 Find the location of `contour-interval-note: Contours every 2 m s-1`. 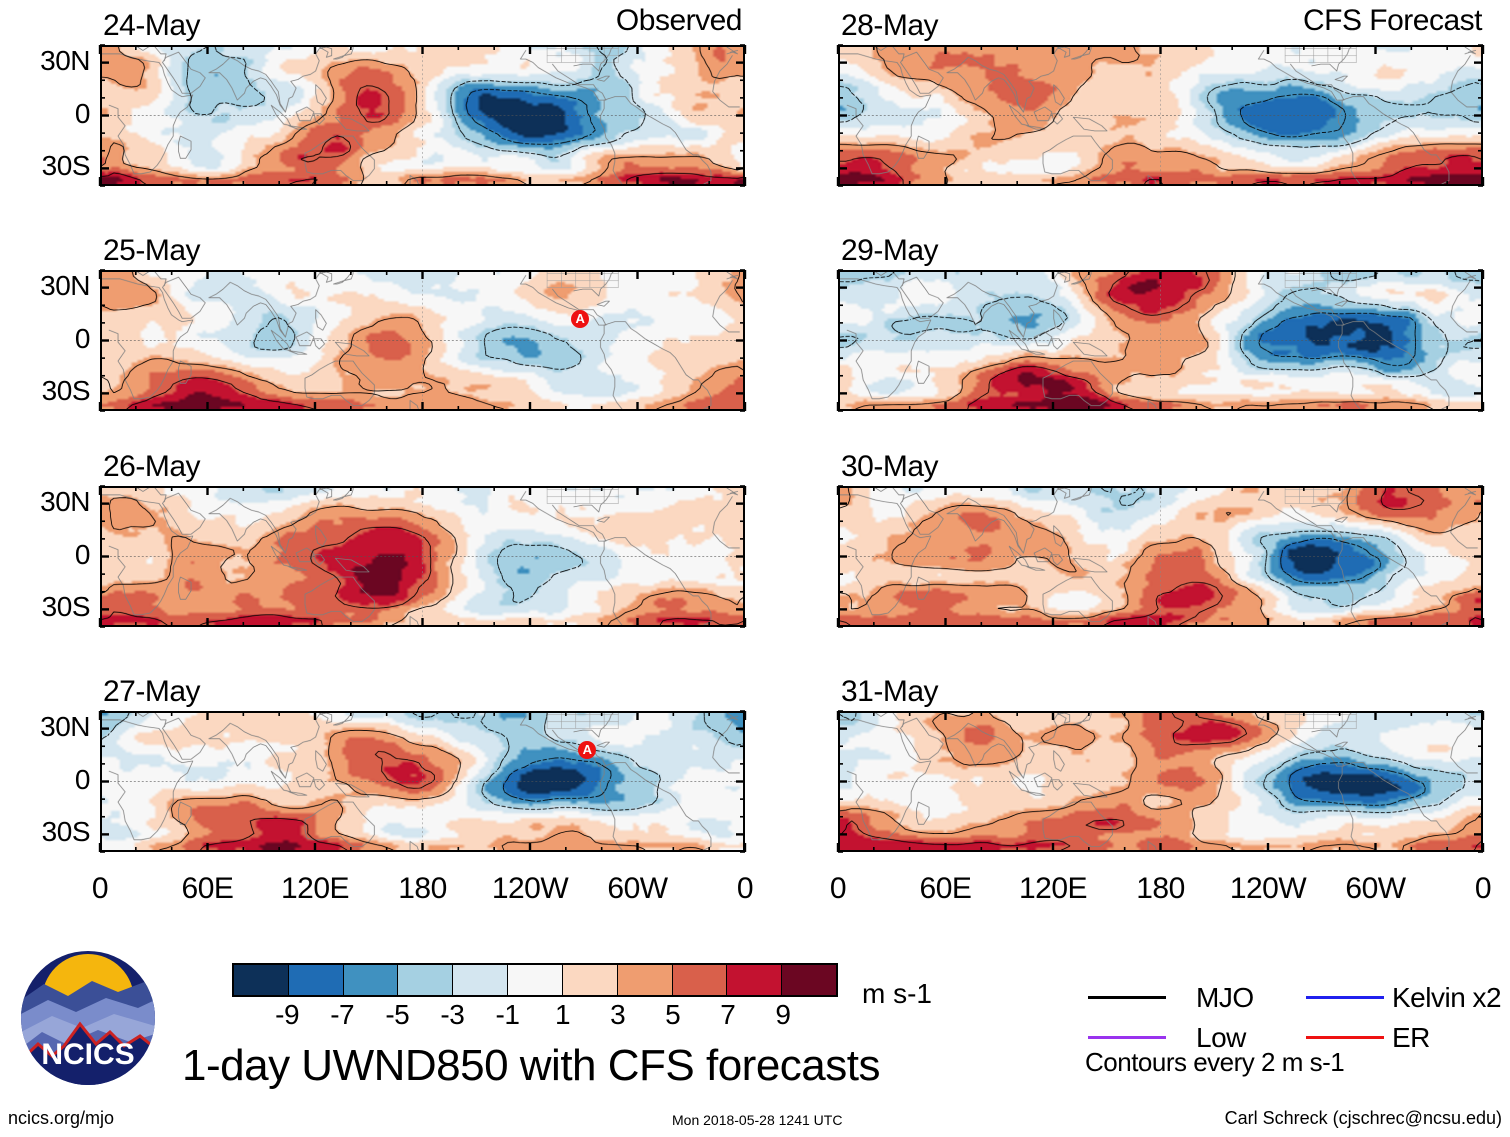

contour-interval-note: Contours every 2 m s-1 is located at coordinates (1215, 1062).